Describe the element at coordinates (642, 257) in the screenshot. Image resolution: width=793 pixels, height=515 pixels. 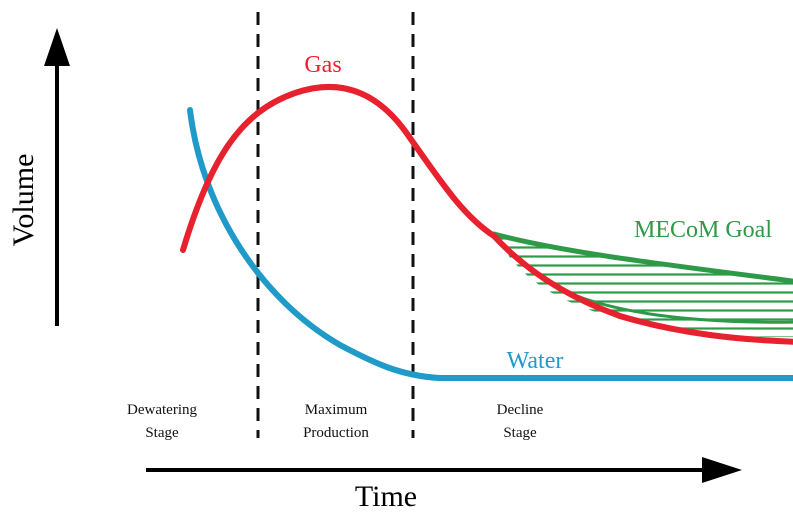
I see `mecom-goal-curve` at that location.